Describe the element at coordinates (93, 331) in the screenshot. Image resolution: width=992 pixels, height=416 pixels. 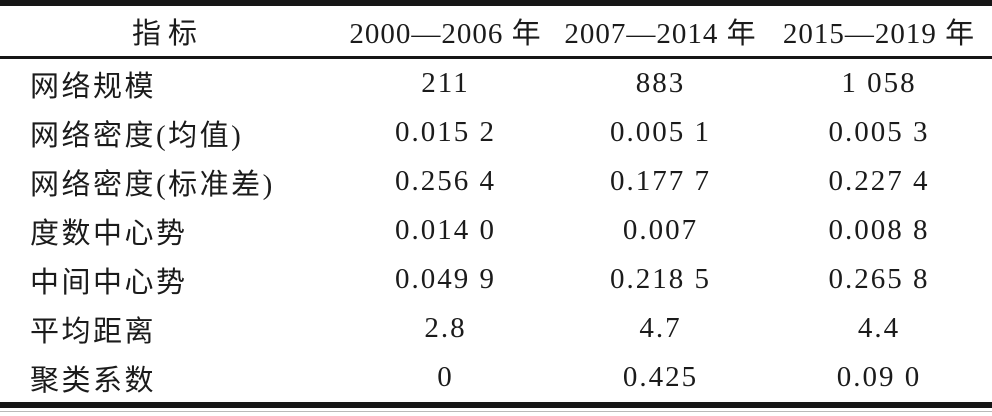
I see `row-label: 平均距离` at that location.